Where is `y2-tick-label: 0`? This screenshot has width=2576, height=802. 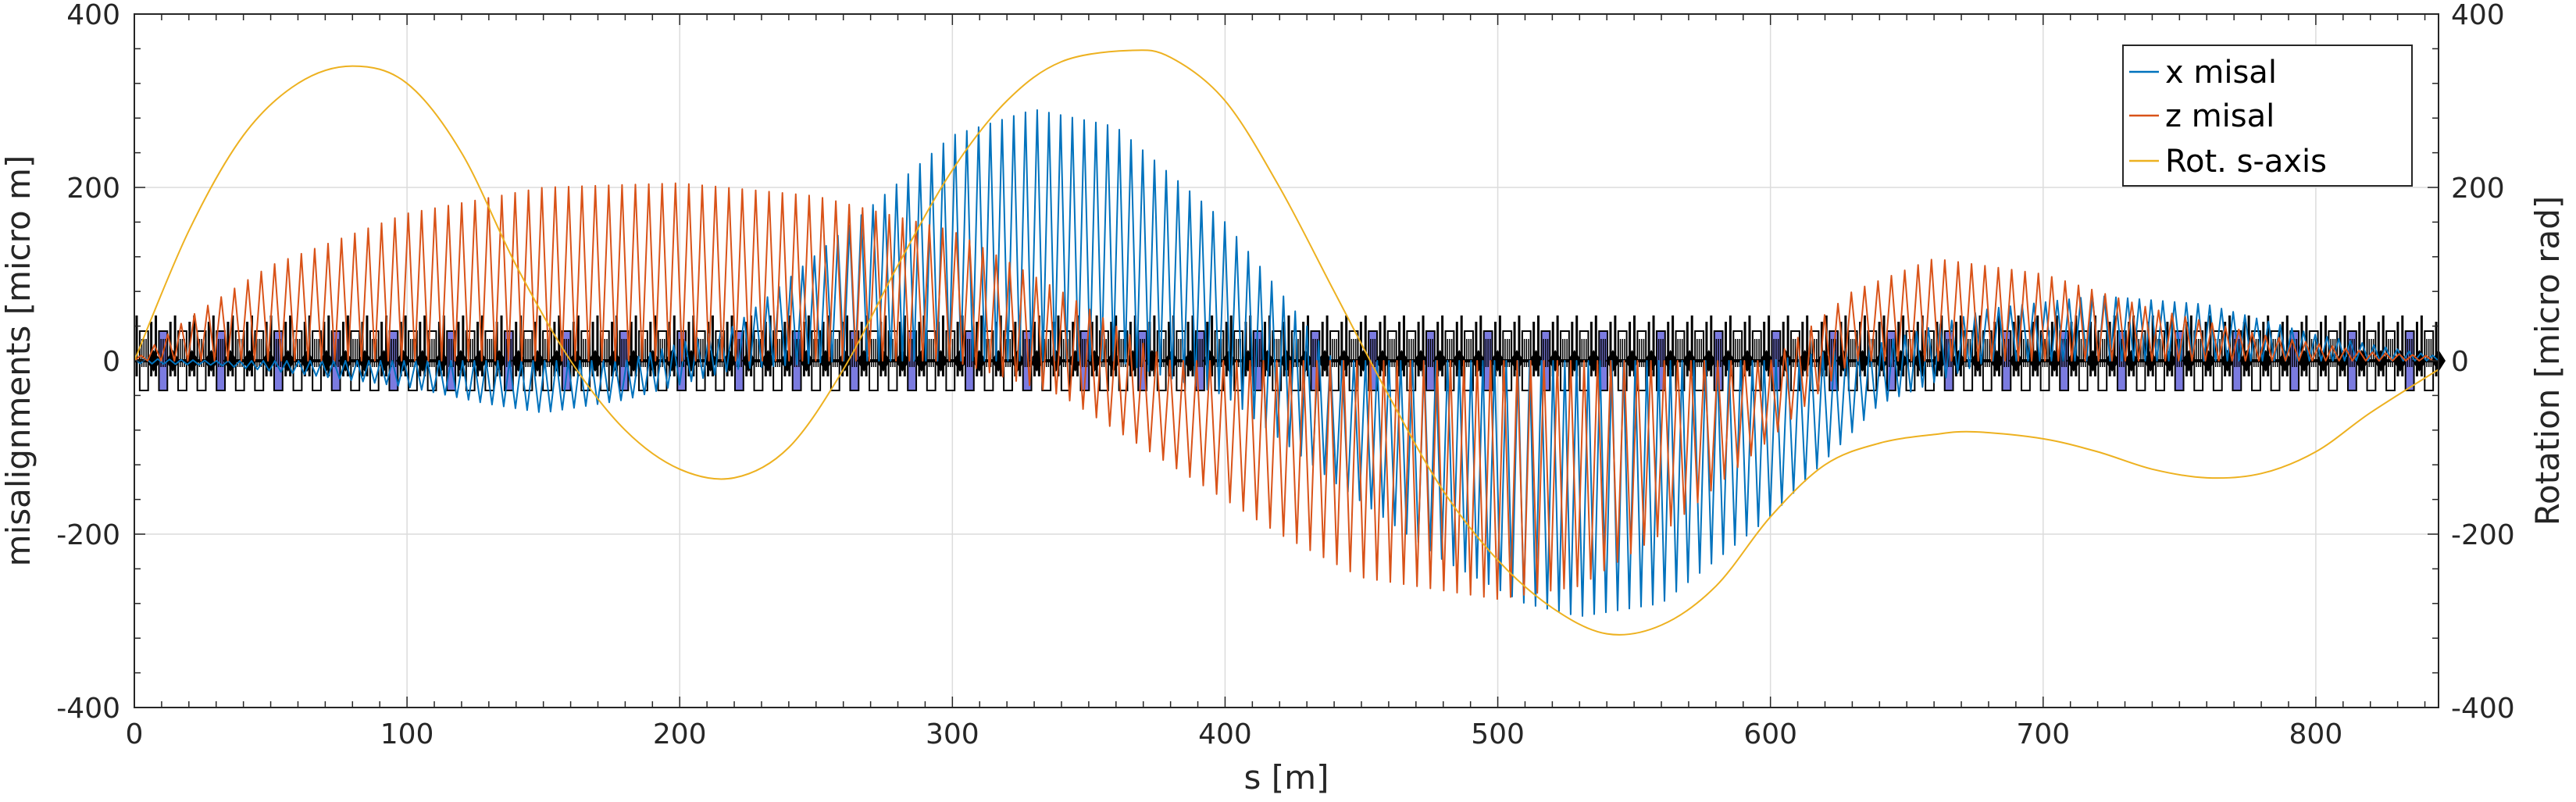
y2-tick-label: 0 is located at coordinates (2460, 362).